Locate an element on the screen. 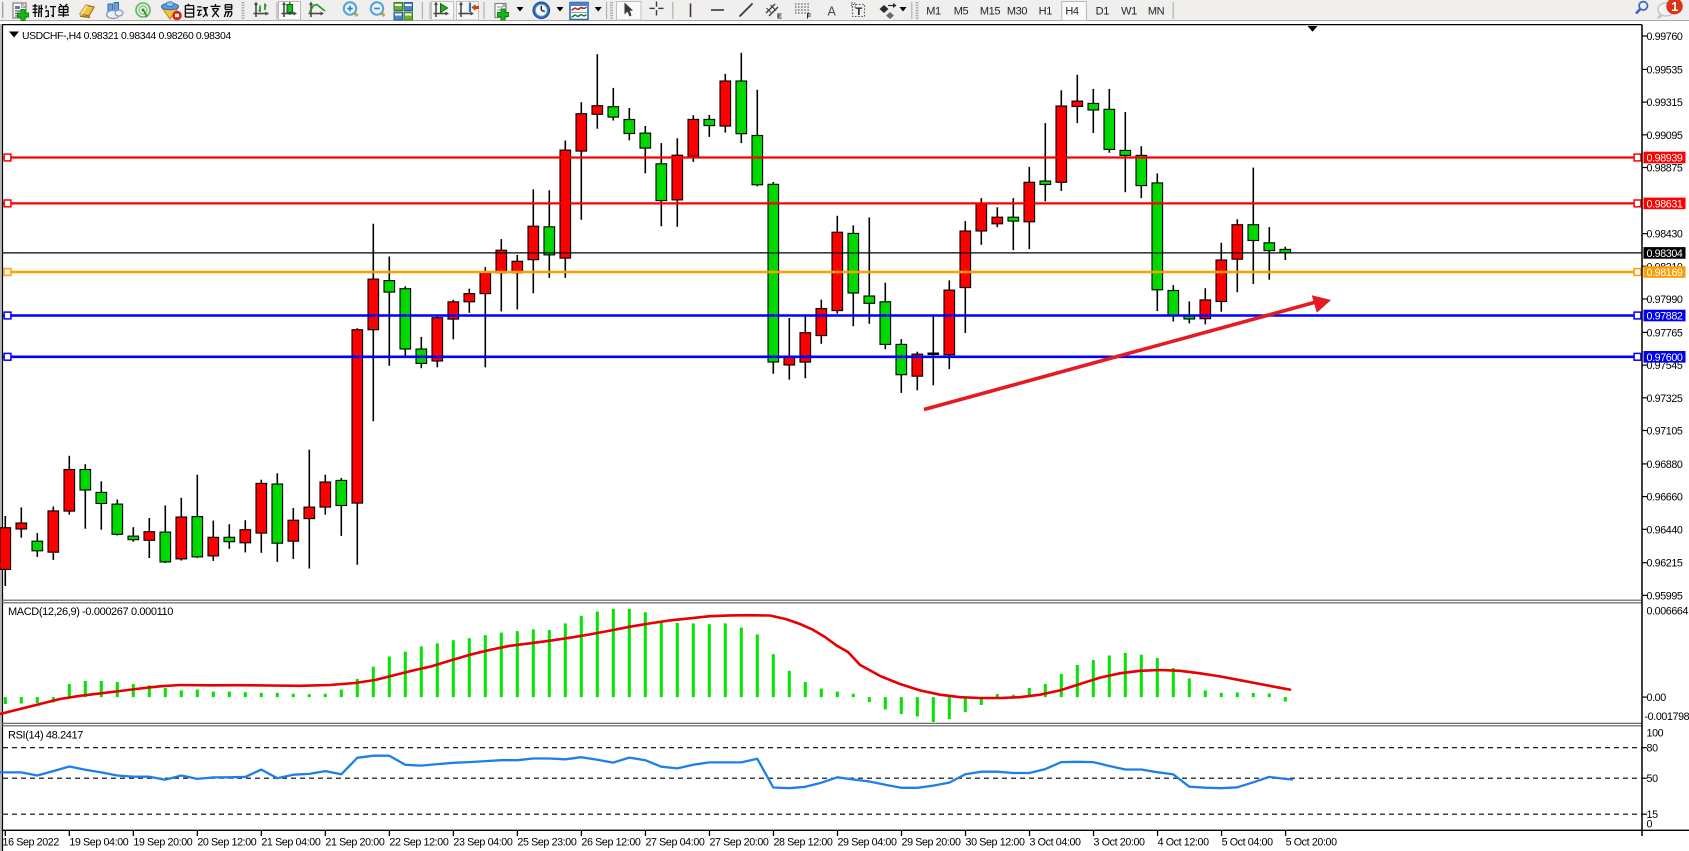 The width and height of the screenshot is (1689, 851). svg-text: E is located at coordinates (779, 16).